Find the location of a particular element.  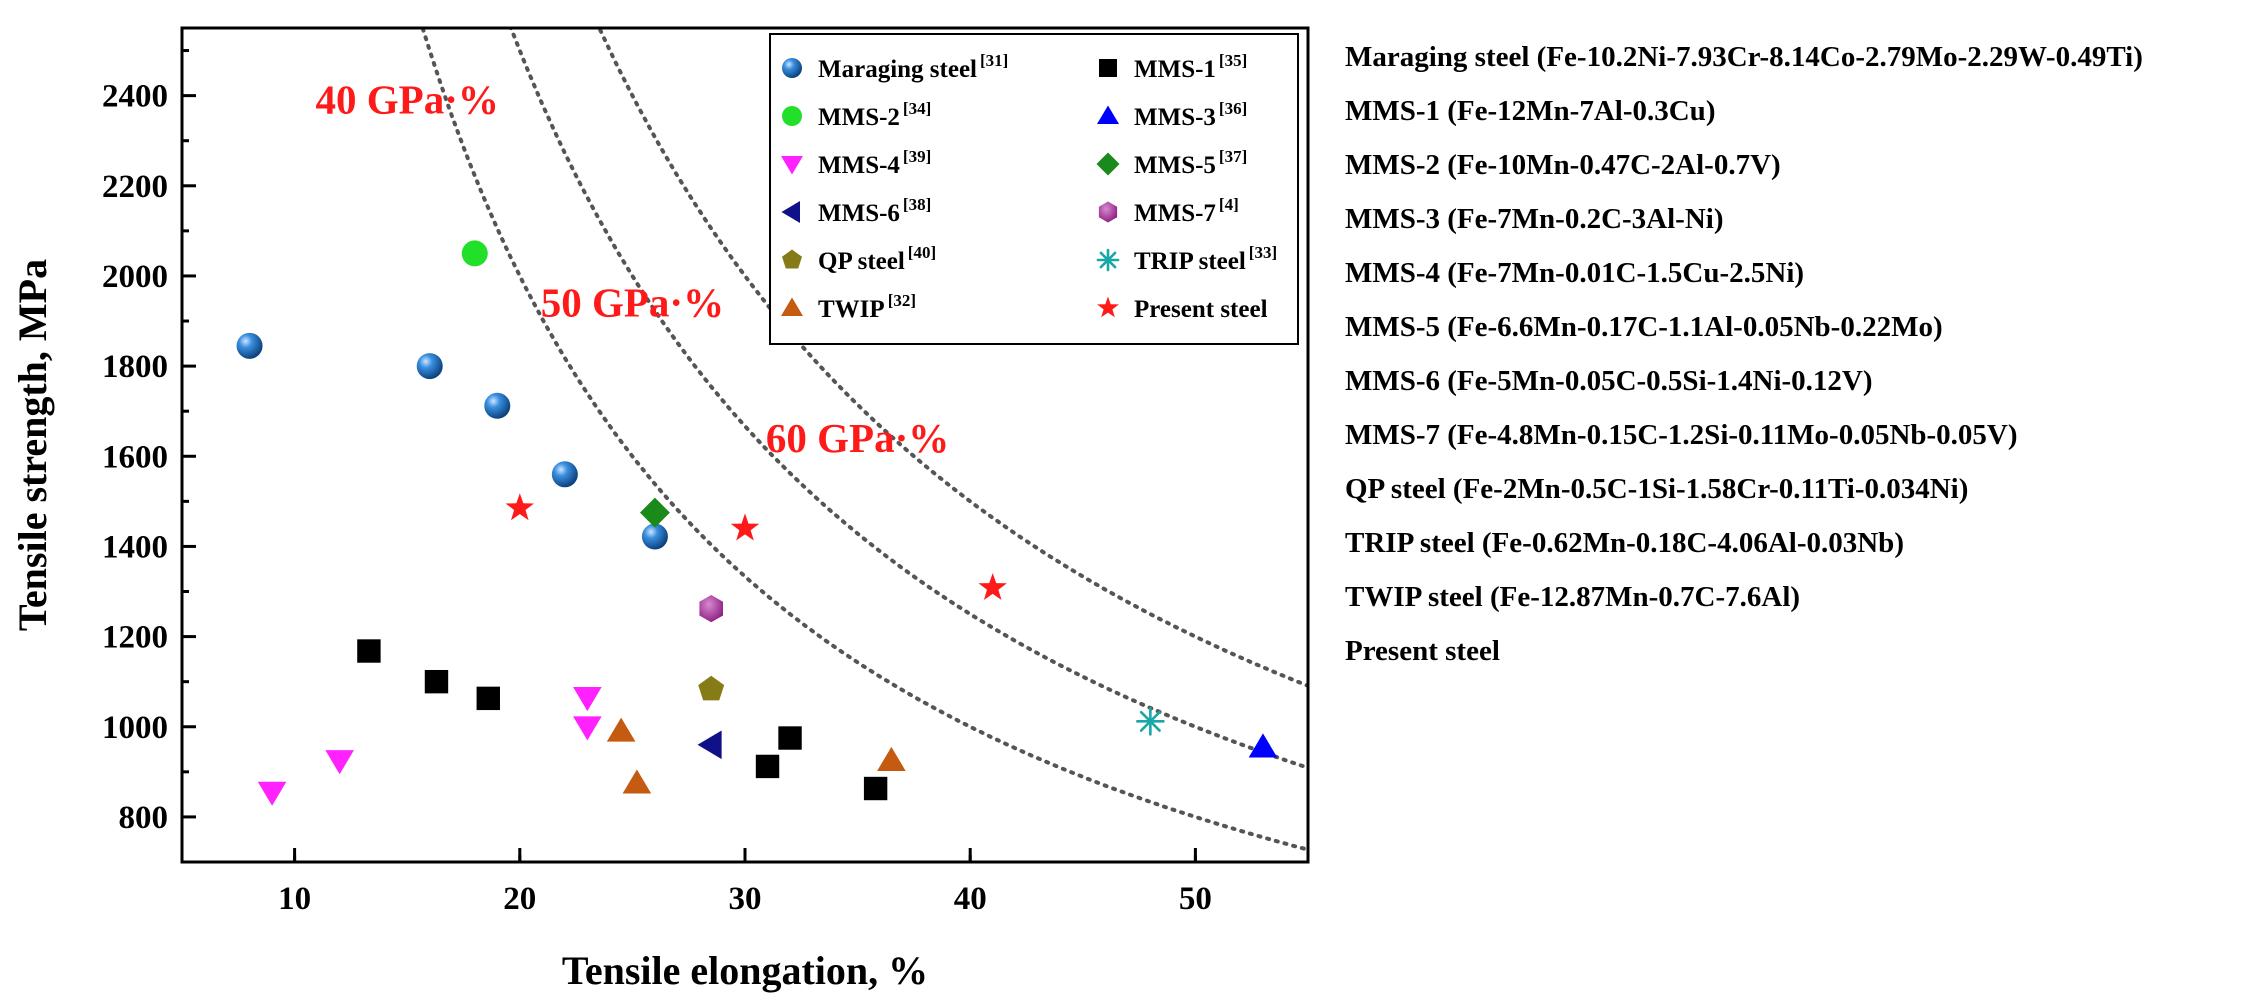

x-tick-label: 20 is located at coordinates (519, 899).